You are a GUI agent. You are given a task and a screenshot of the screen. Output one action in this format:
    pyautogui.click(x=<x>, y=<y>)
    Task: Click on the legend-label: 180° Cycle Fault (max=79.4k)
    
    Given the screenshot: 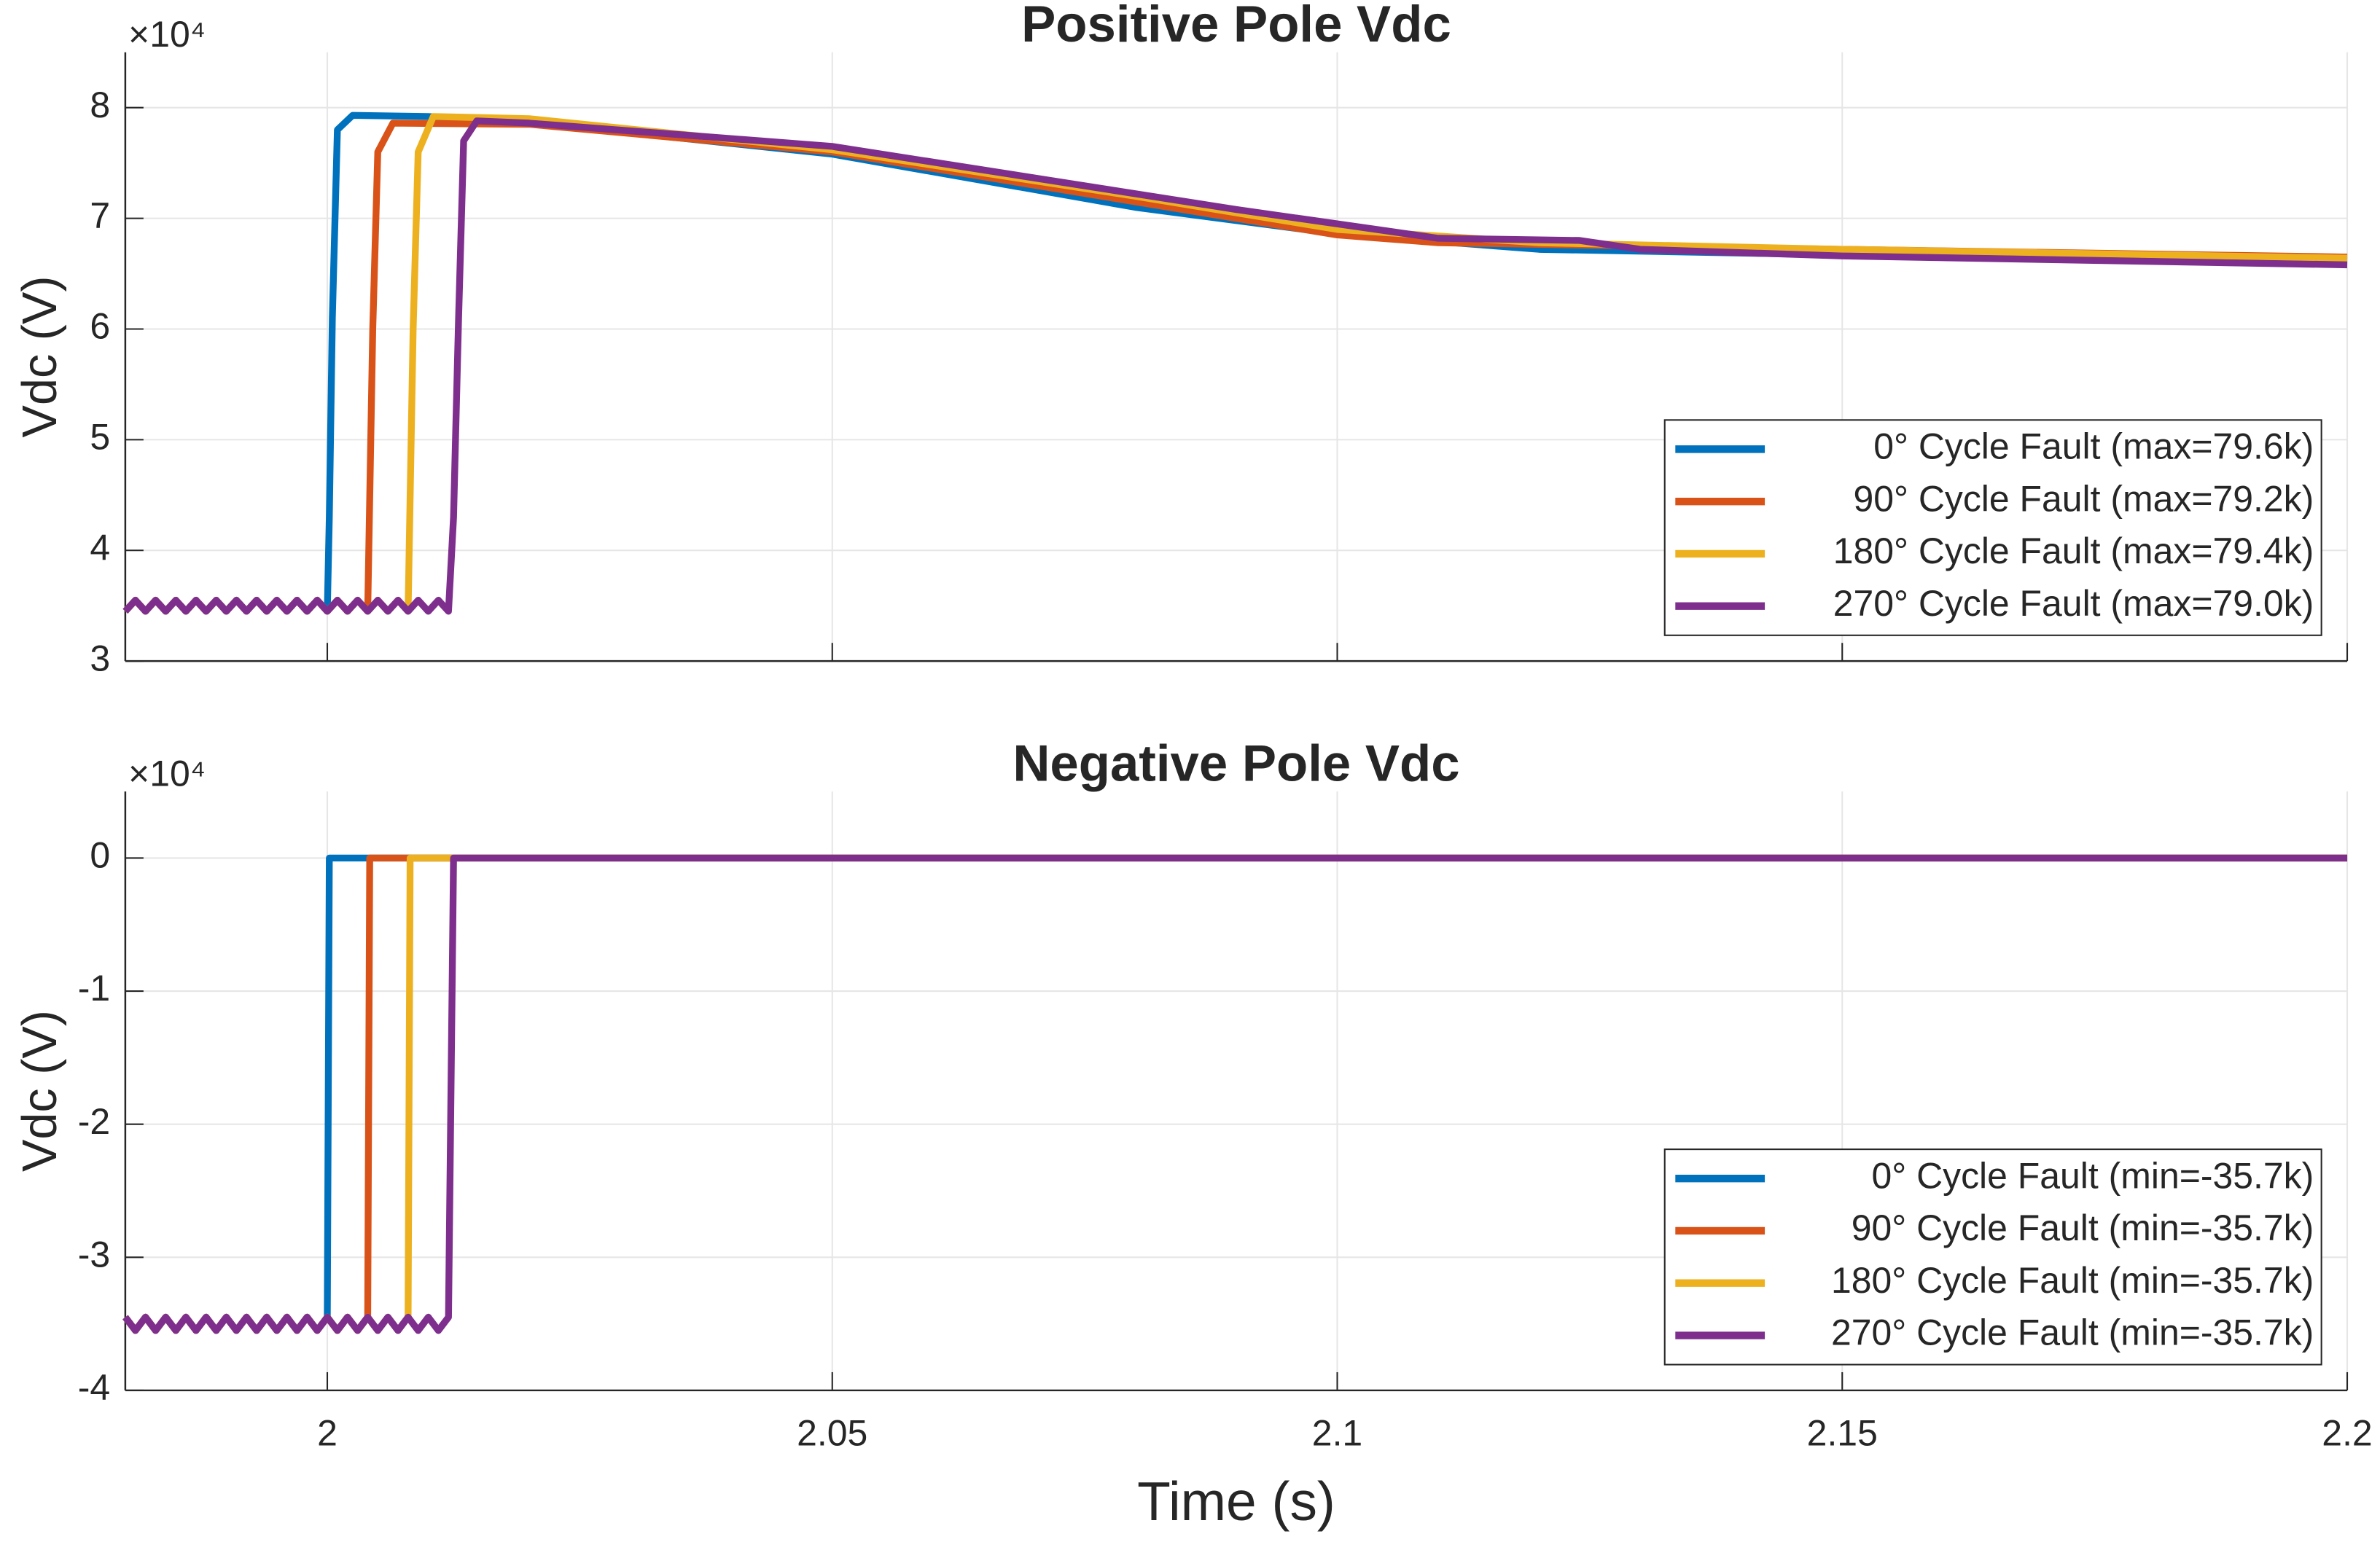 What is the action you would take?
    pyautogui.click(x=2073, y=551)
    